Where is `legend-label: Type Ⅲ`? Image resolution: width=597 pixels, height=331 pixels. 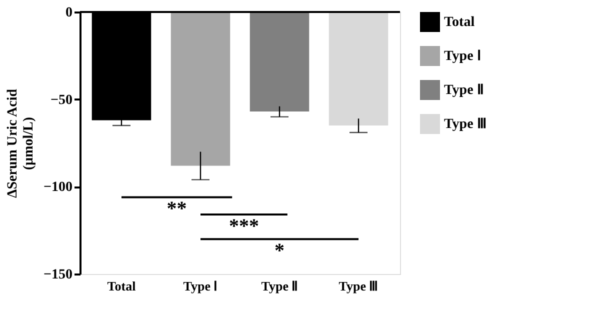
legend-label: Type Ⅲ is located at coordinates (465, 124).